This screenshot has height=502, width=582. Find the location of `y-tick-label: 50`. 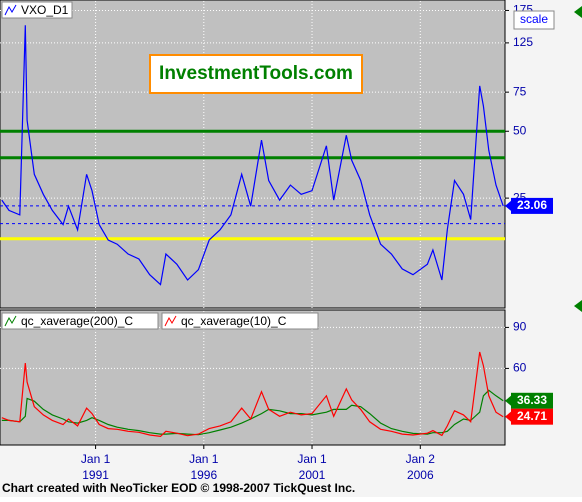

y-tick-label: 50 is located at coordinates (520, 130).